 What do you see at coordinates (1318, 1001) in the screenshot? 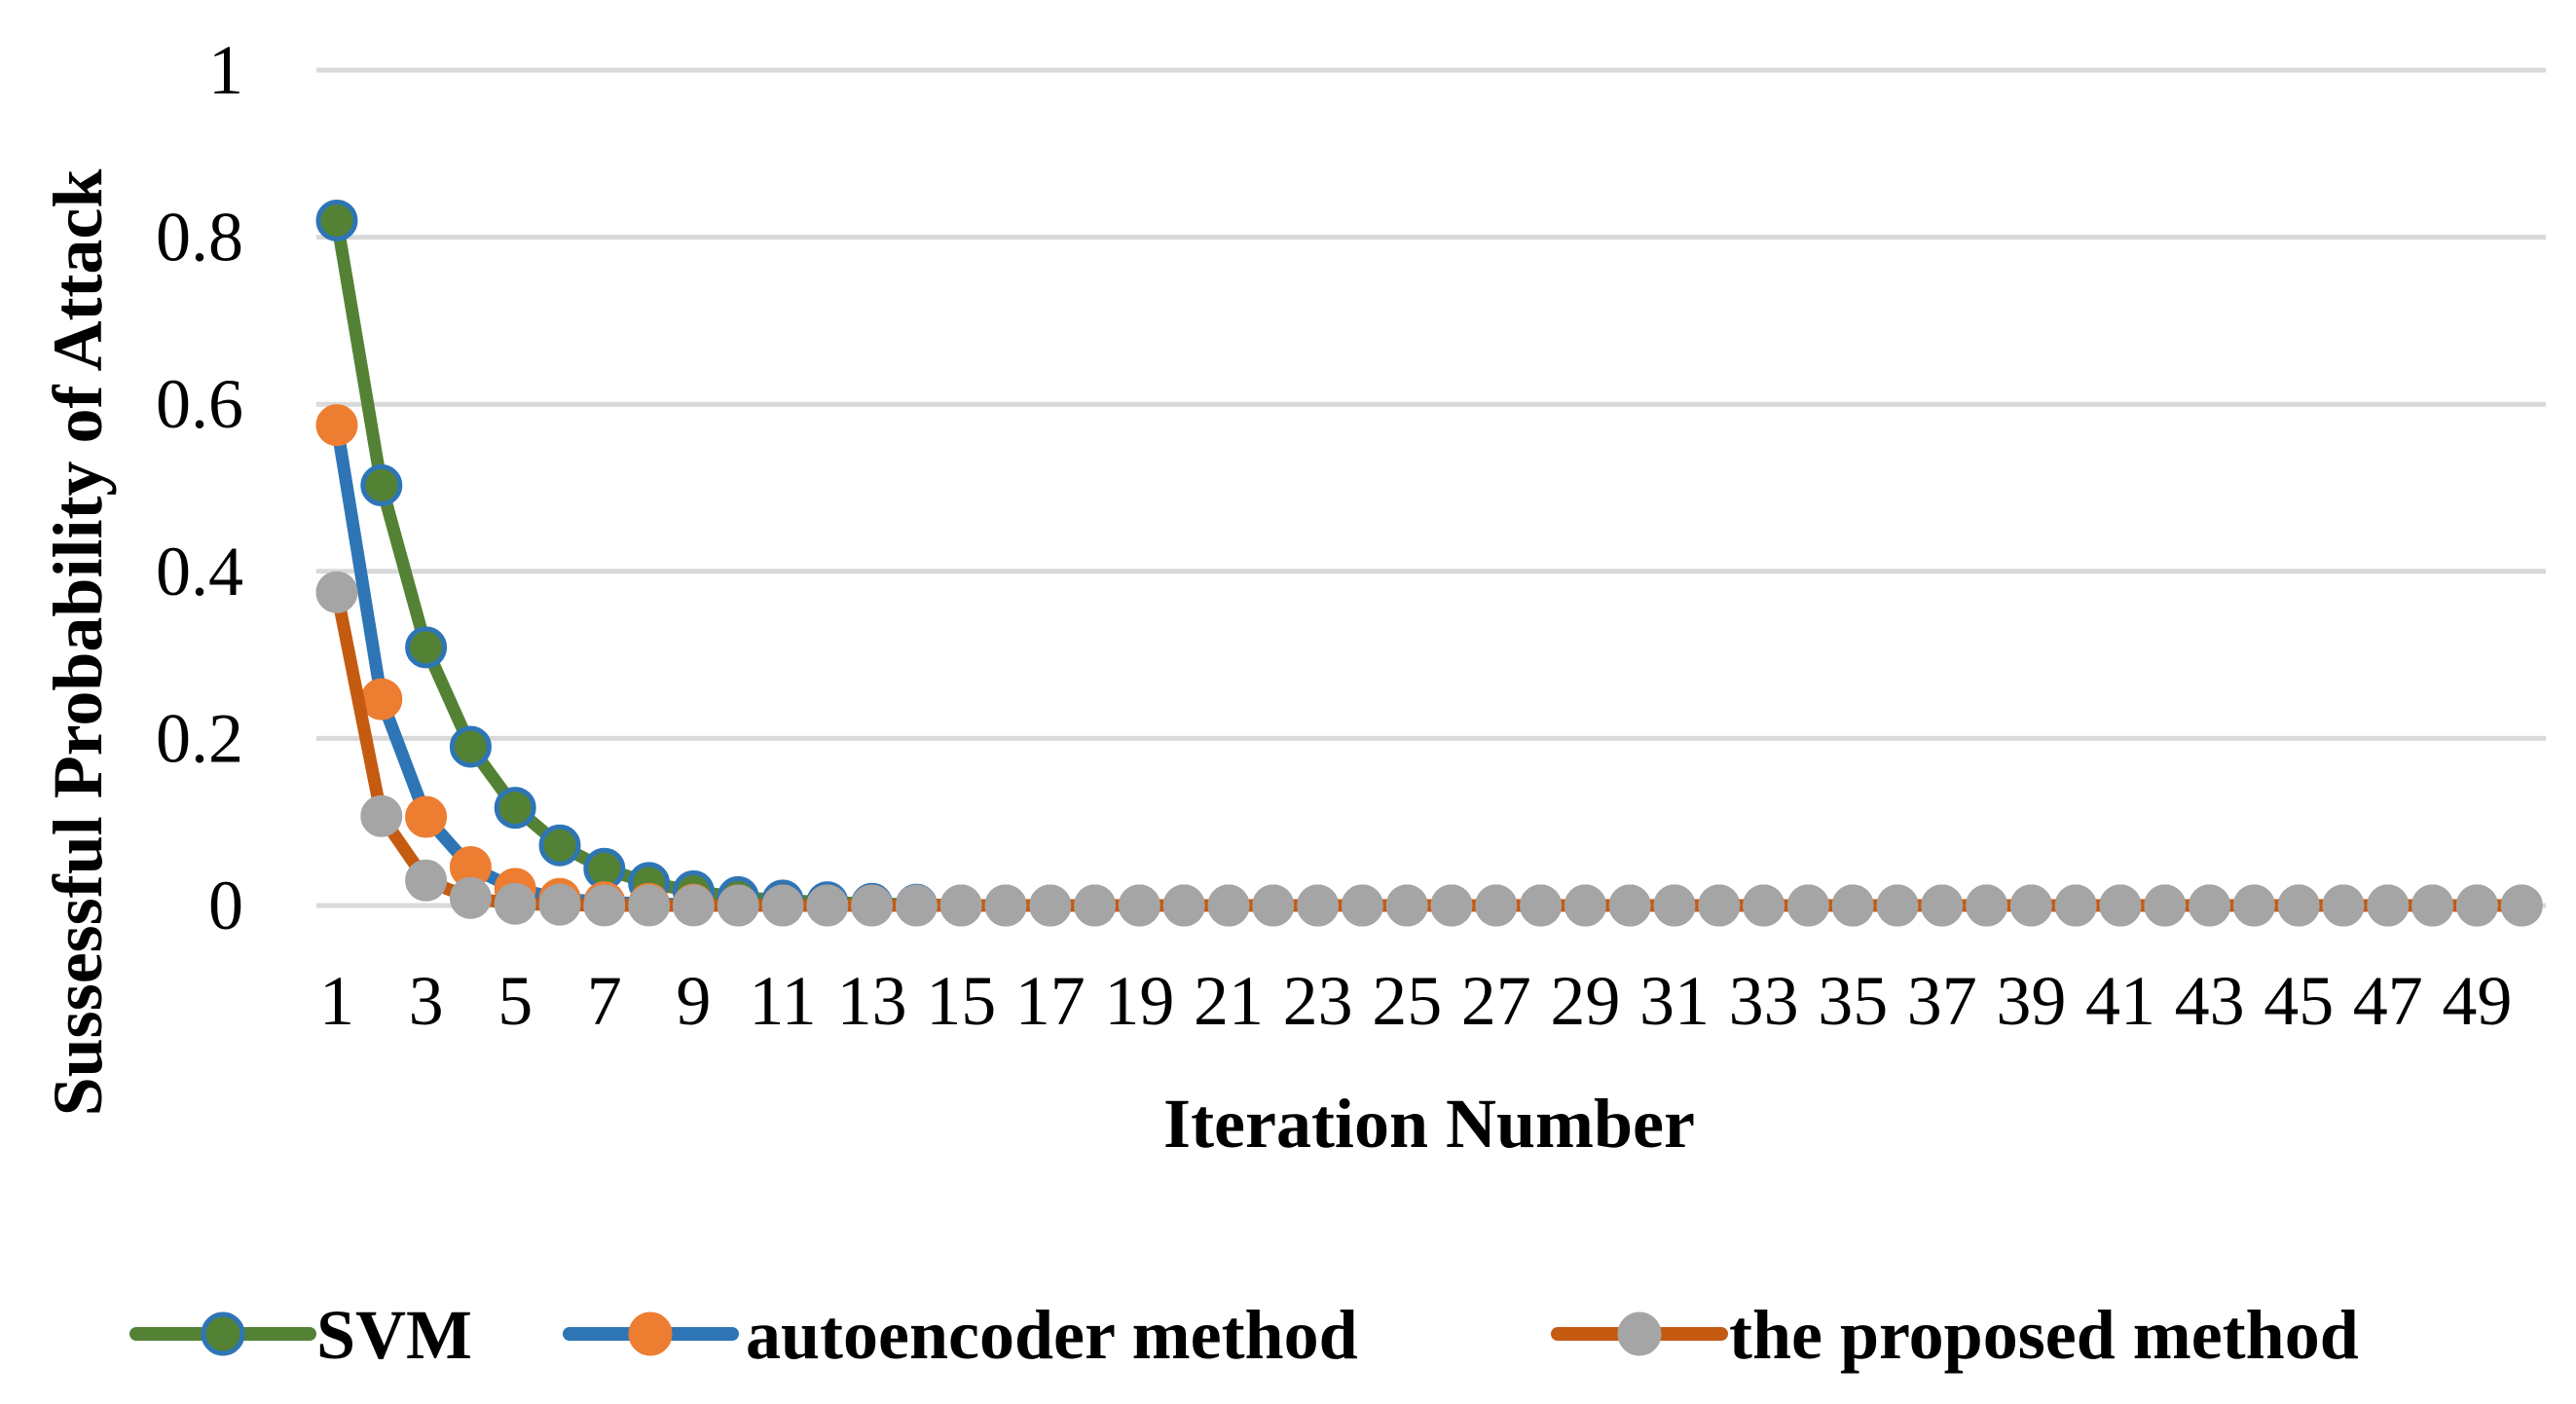
I see `x-tick-label: 23` at bounding box center [1318, 1001].